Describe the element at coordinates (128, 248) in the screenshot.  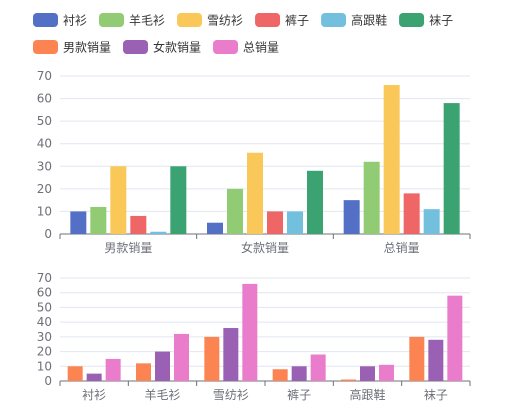
I see `x-tick-label: 男款销量` at that location.